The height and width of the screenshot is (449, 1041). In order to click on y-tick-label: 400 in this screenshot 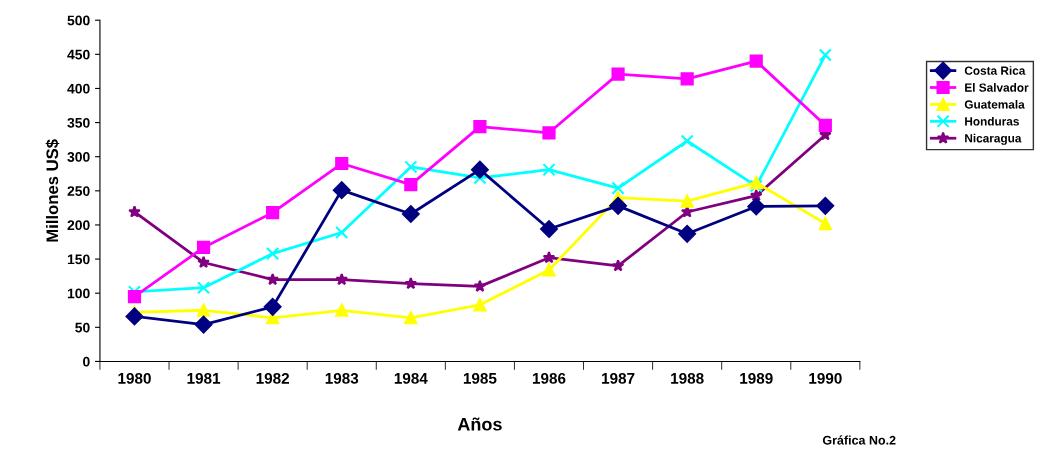, I will do `click(78, 88)`.